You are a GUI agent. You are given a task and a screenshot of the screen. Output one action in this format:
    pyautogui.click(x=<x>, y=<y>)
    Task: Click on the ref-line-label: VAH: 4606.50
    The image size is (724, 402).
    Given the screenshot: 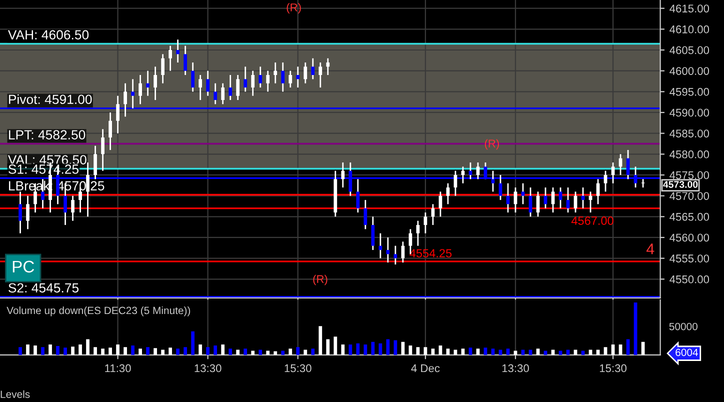 What is the action you would take?
    pyautogui.click(x=48, y=35)
    